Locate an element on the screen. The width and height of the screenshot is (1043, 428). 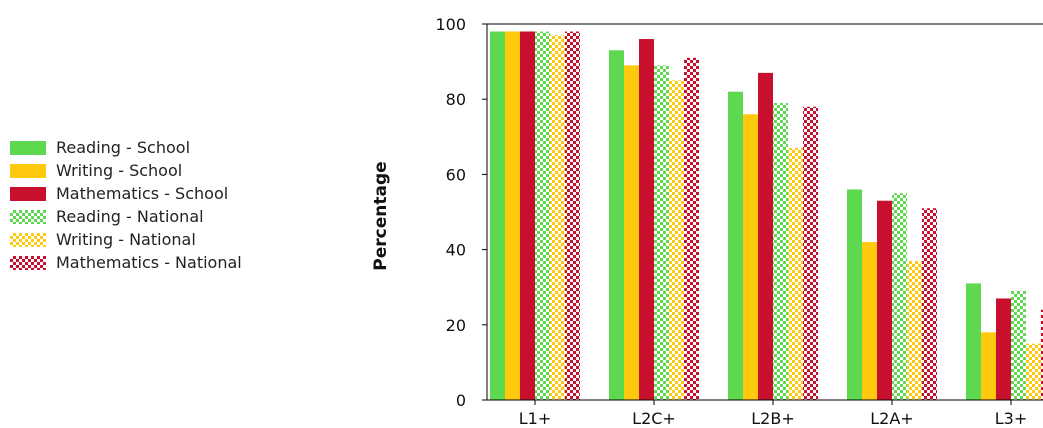
legend-item: Reading - National is located at coordinates (126, 216).